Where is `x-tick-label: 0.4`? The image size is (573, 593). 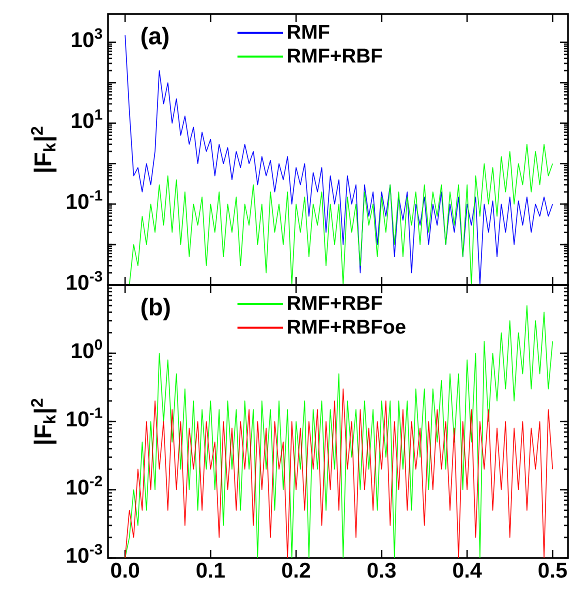
x-tick-label: 0.4 is located at coordinates (467, 570).